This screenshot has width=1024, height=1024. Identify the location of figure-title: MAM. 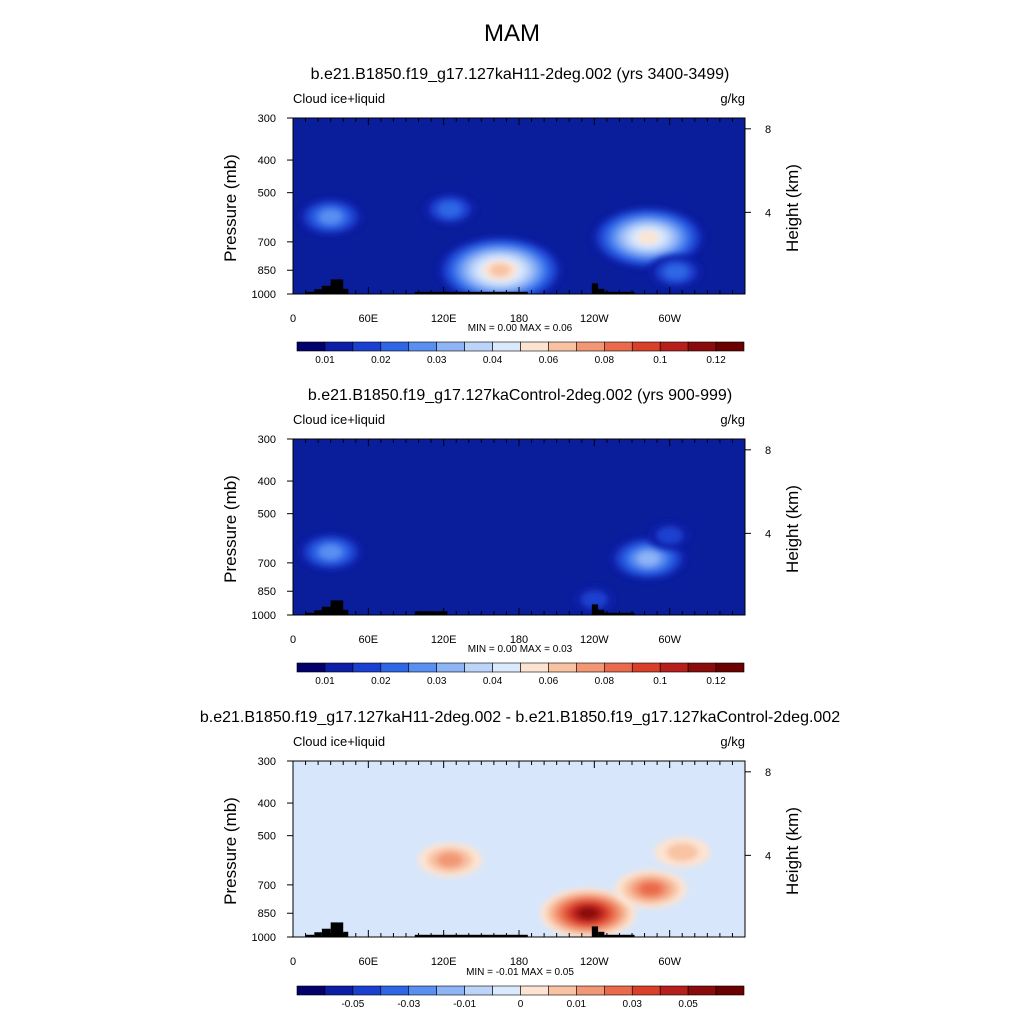
(512, 33).